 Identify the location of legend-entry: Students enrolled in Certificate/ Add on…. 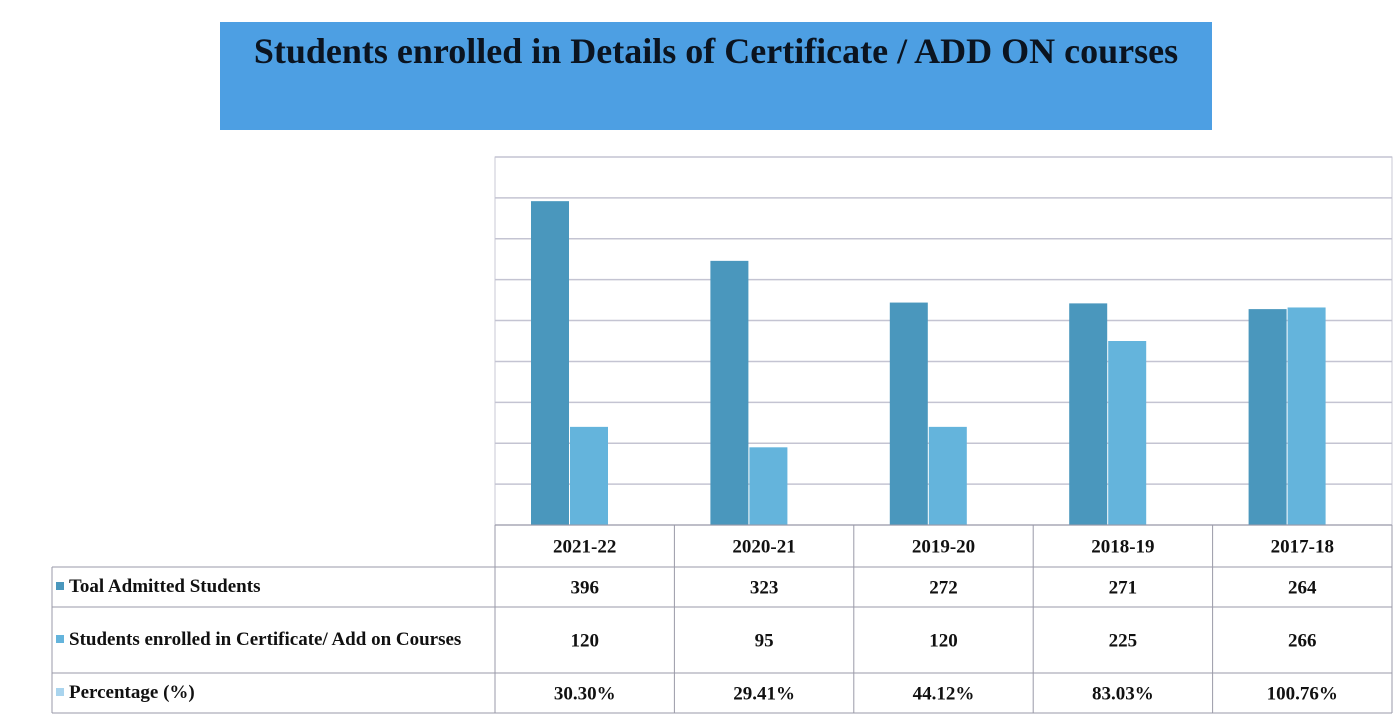
(272, 640).